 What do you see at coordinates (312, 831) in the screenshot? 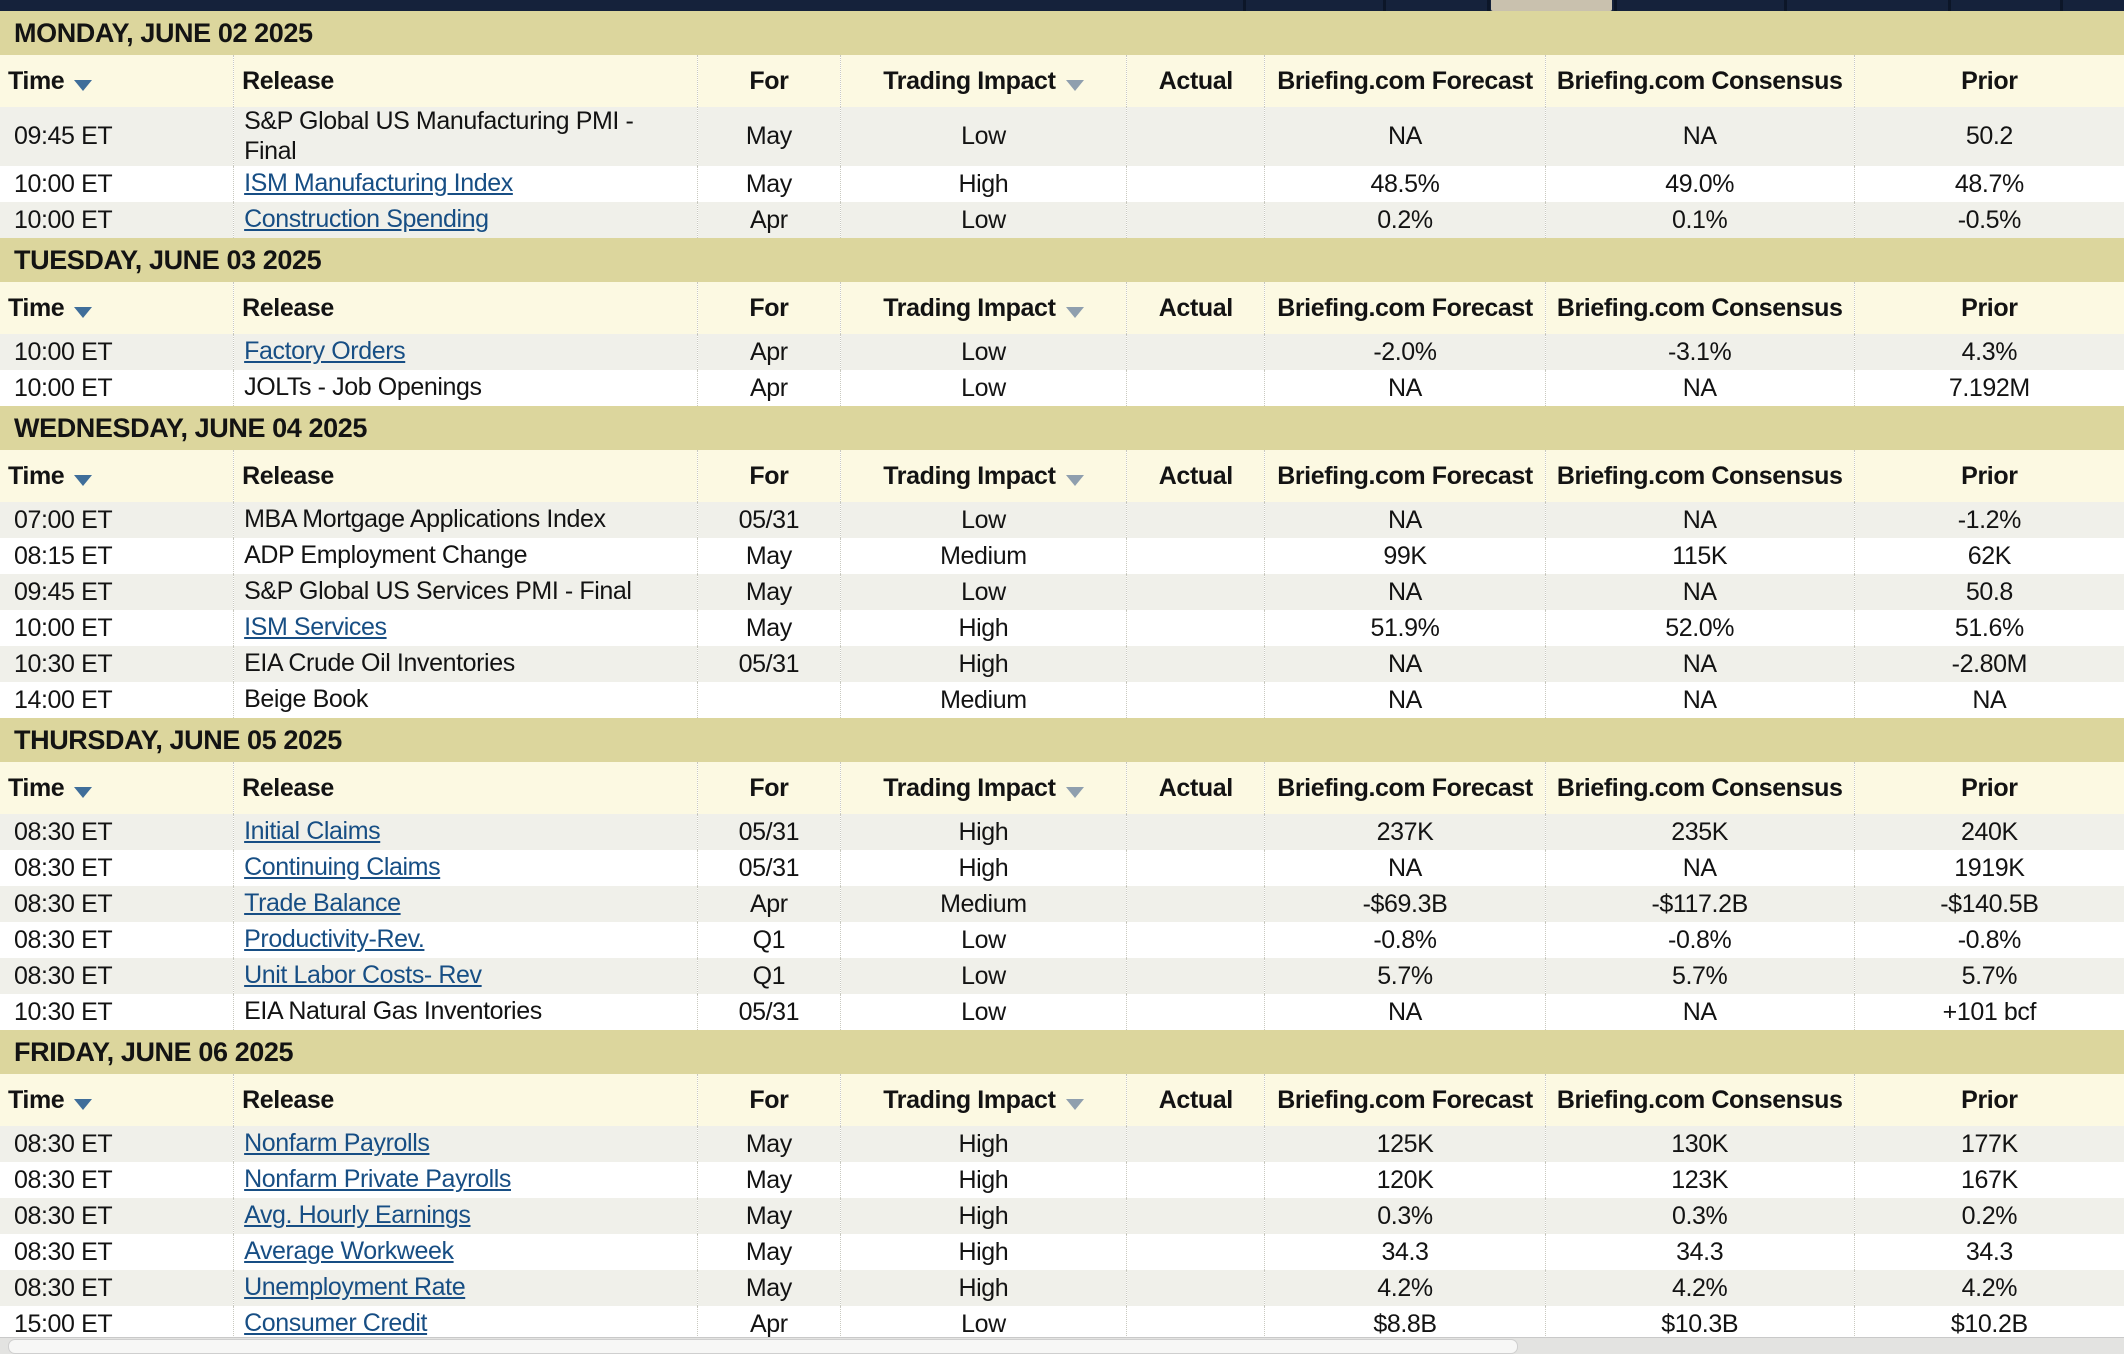
I see `release-link: Initial Claims` at bounding box center [312, 831].